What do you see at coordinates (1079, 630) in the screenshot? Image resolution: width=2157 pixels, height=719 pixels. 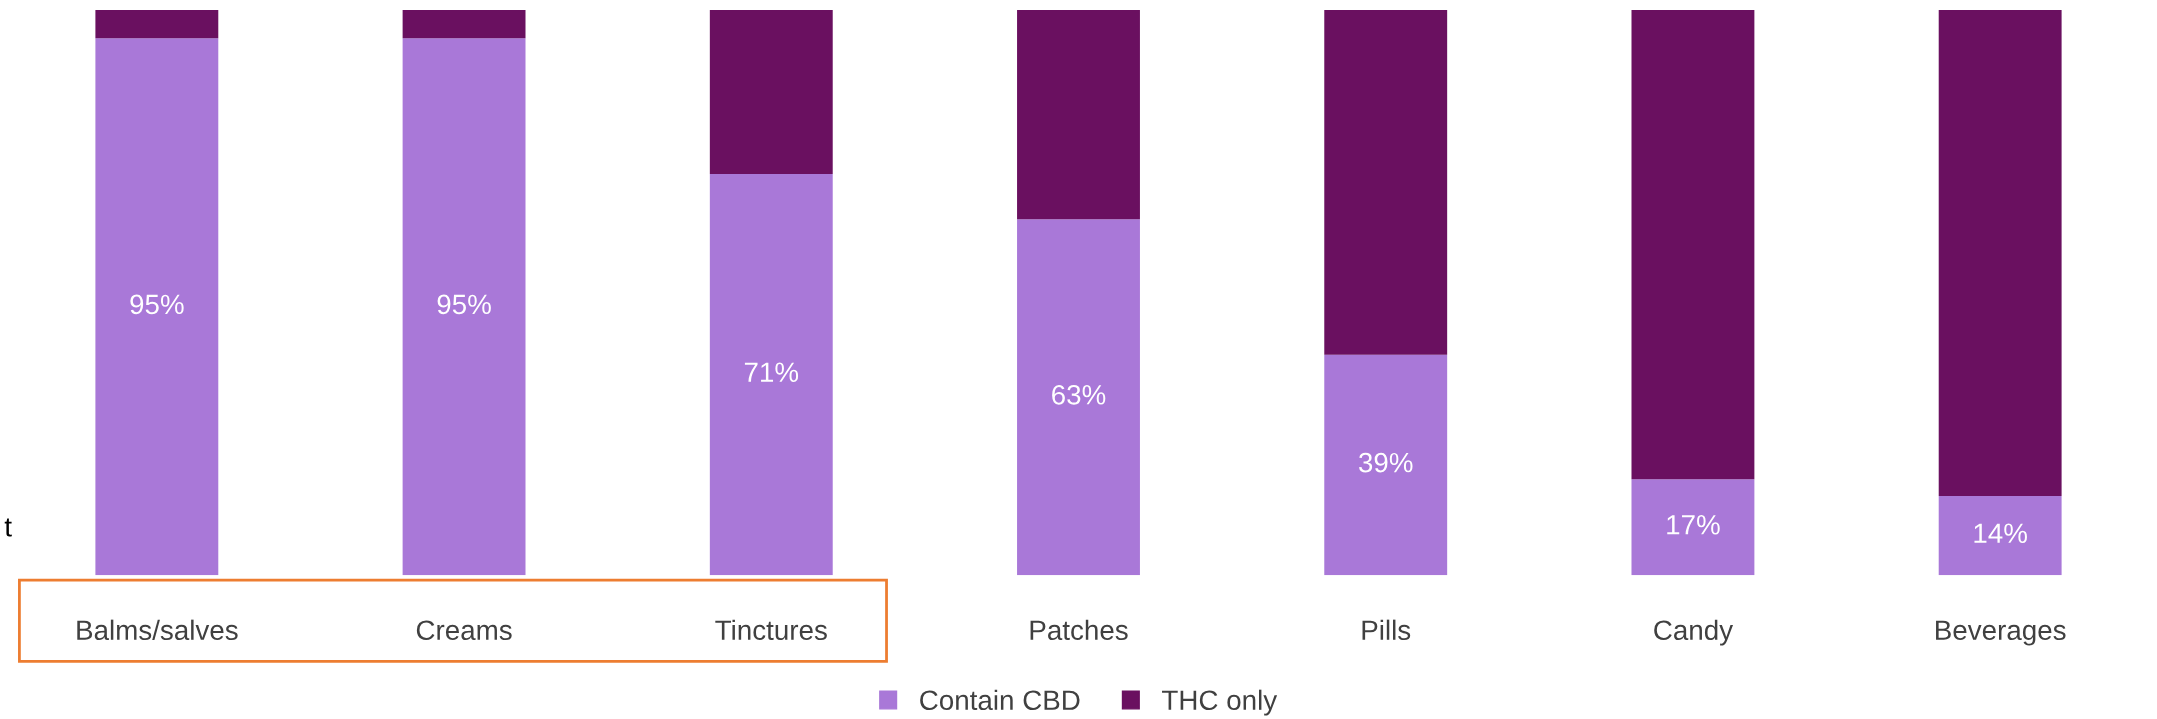 I see `x-tick-label: Patches` at bounding box center [1079, 630].